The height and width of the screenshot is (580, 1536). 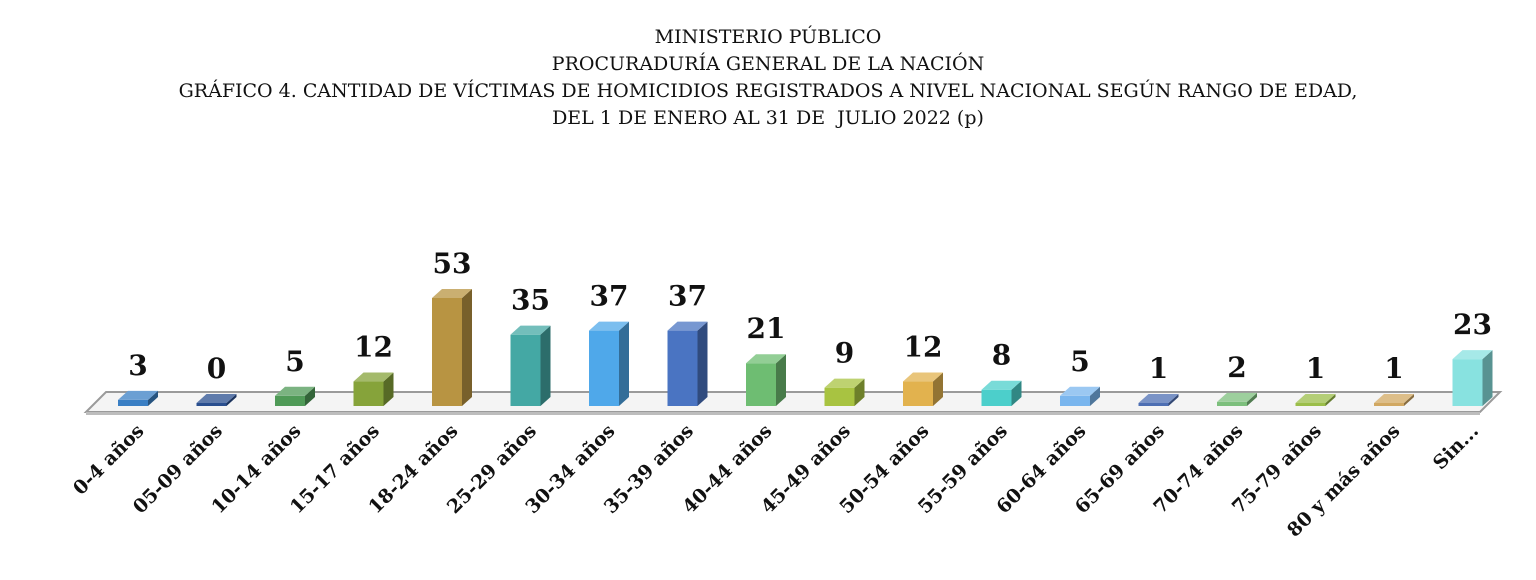 What do you see at coordinates (766, 328) in the screenshot?
I see `data-label-8: 21` at bounding box center [766, 328].